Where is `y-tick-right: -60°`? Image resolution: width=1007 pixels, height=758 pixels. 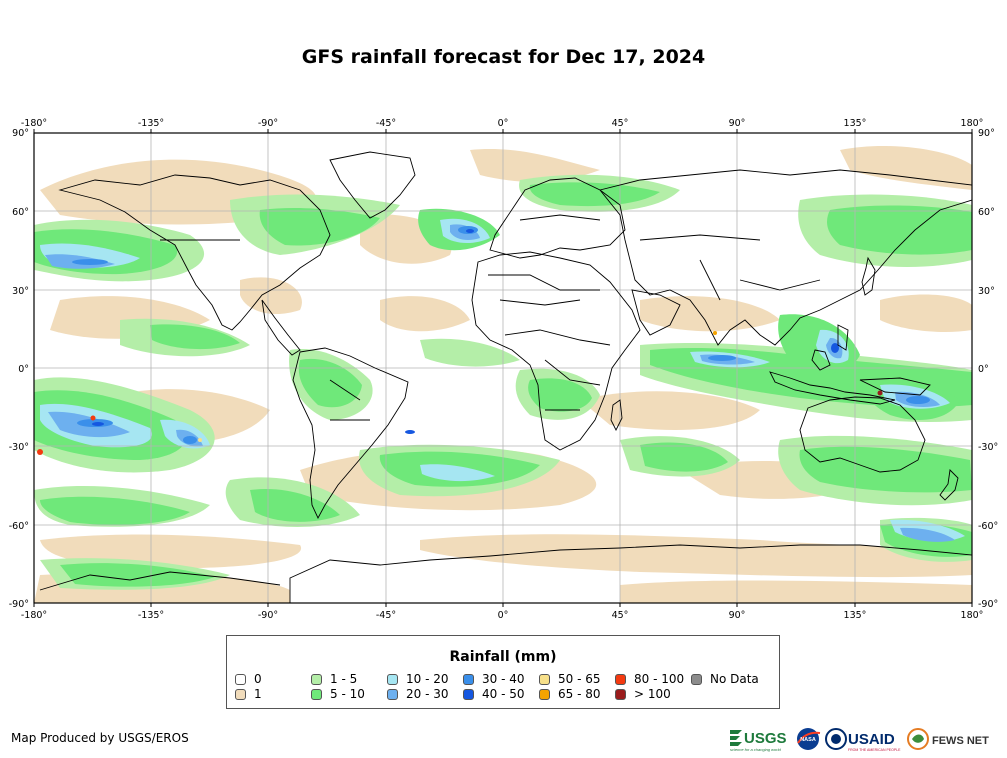 y-tick-right: -60° is located at coordinates (988, 526).